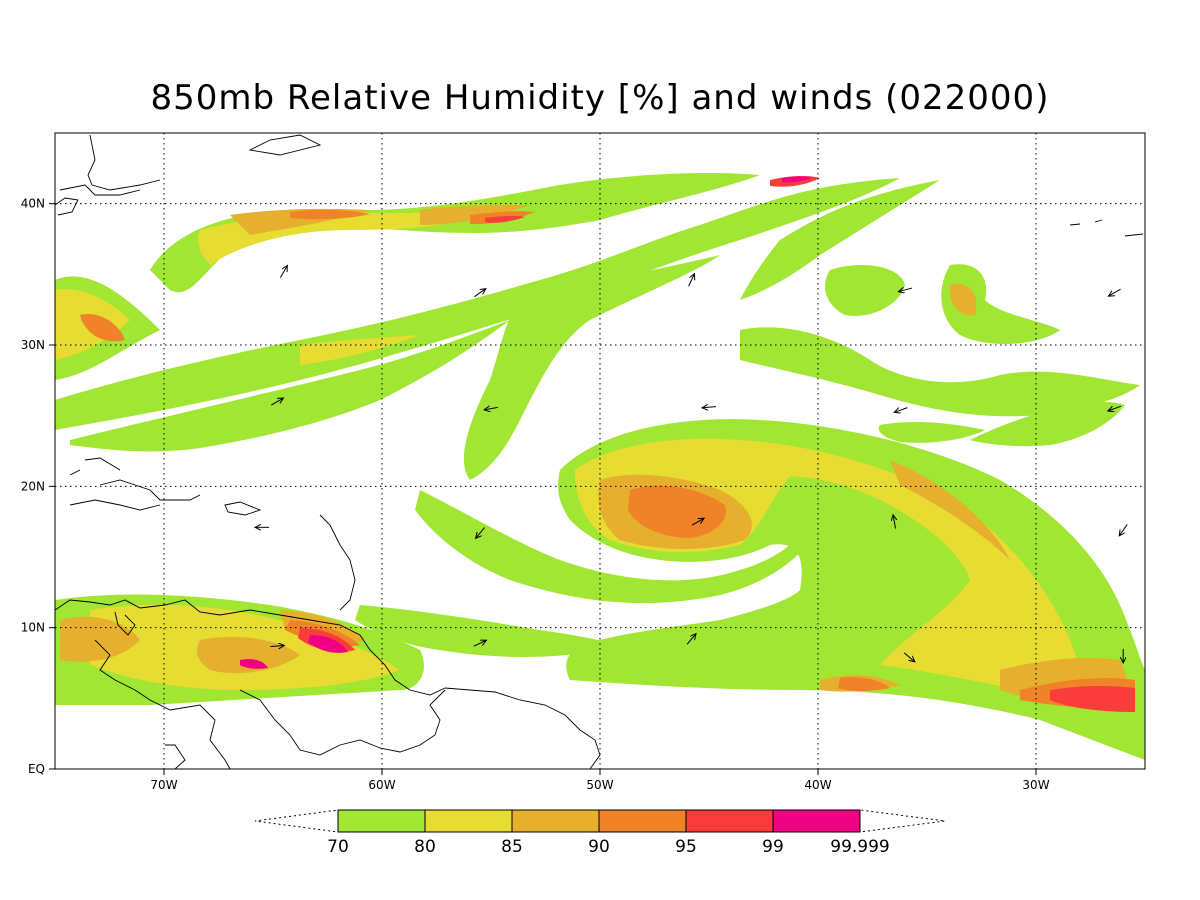  Describe the element at coordinates (773, 847) in the screenshot. I see `colorbar-label: 99` at that location.